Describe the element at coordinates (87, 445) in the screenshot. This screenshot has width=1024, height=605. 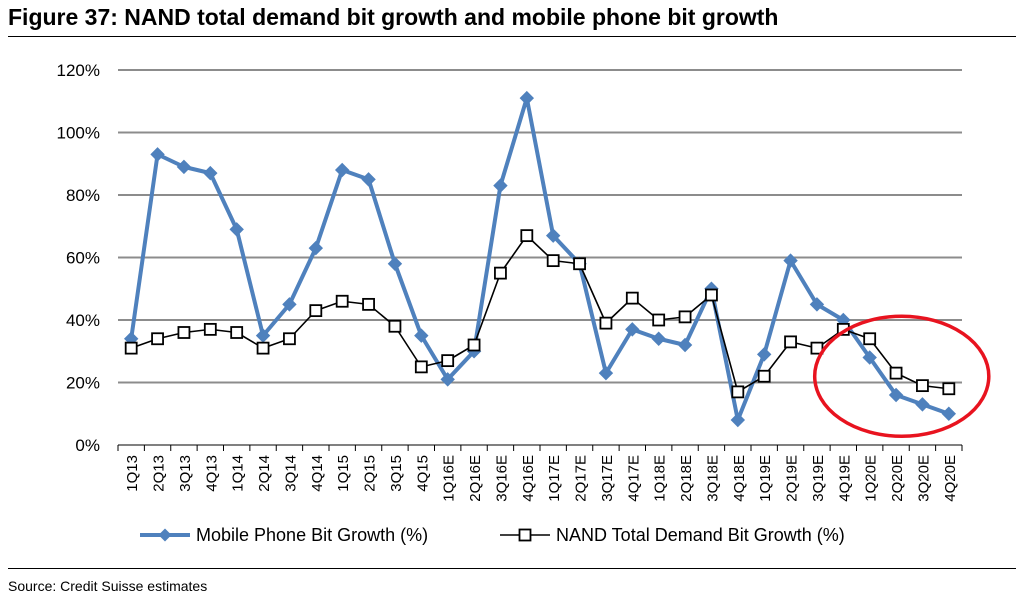
I see `y-tick-label: 0%` at that location.